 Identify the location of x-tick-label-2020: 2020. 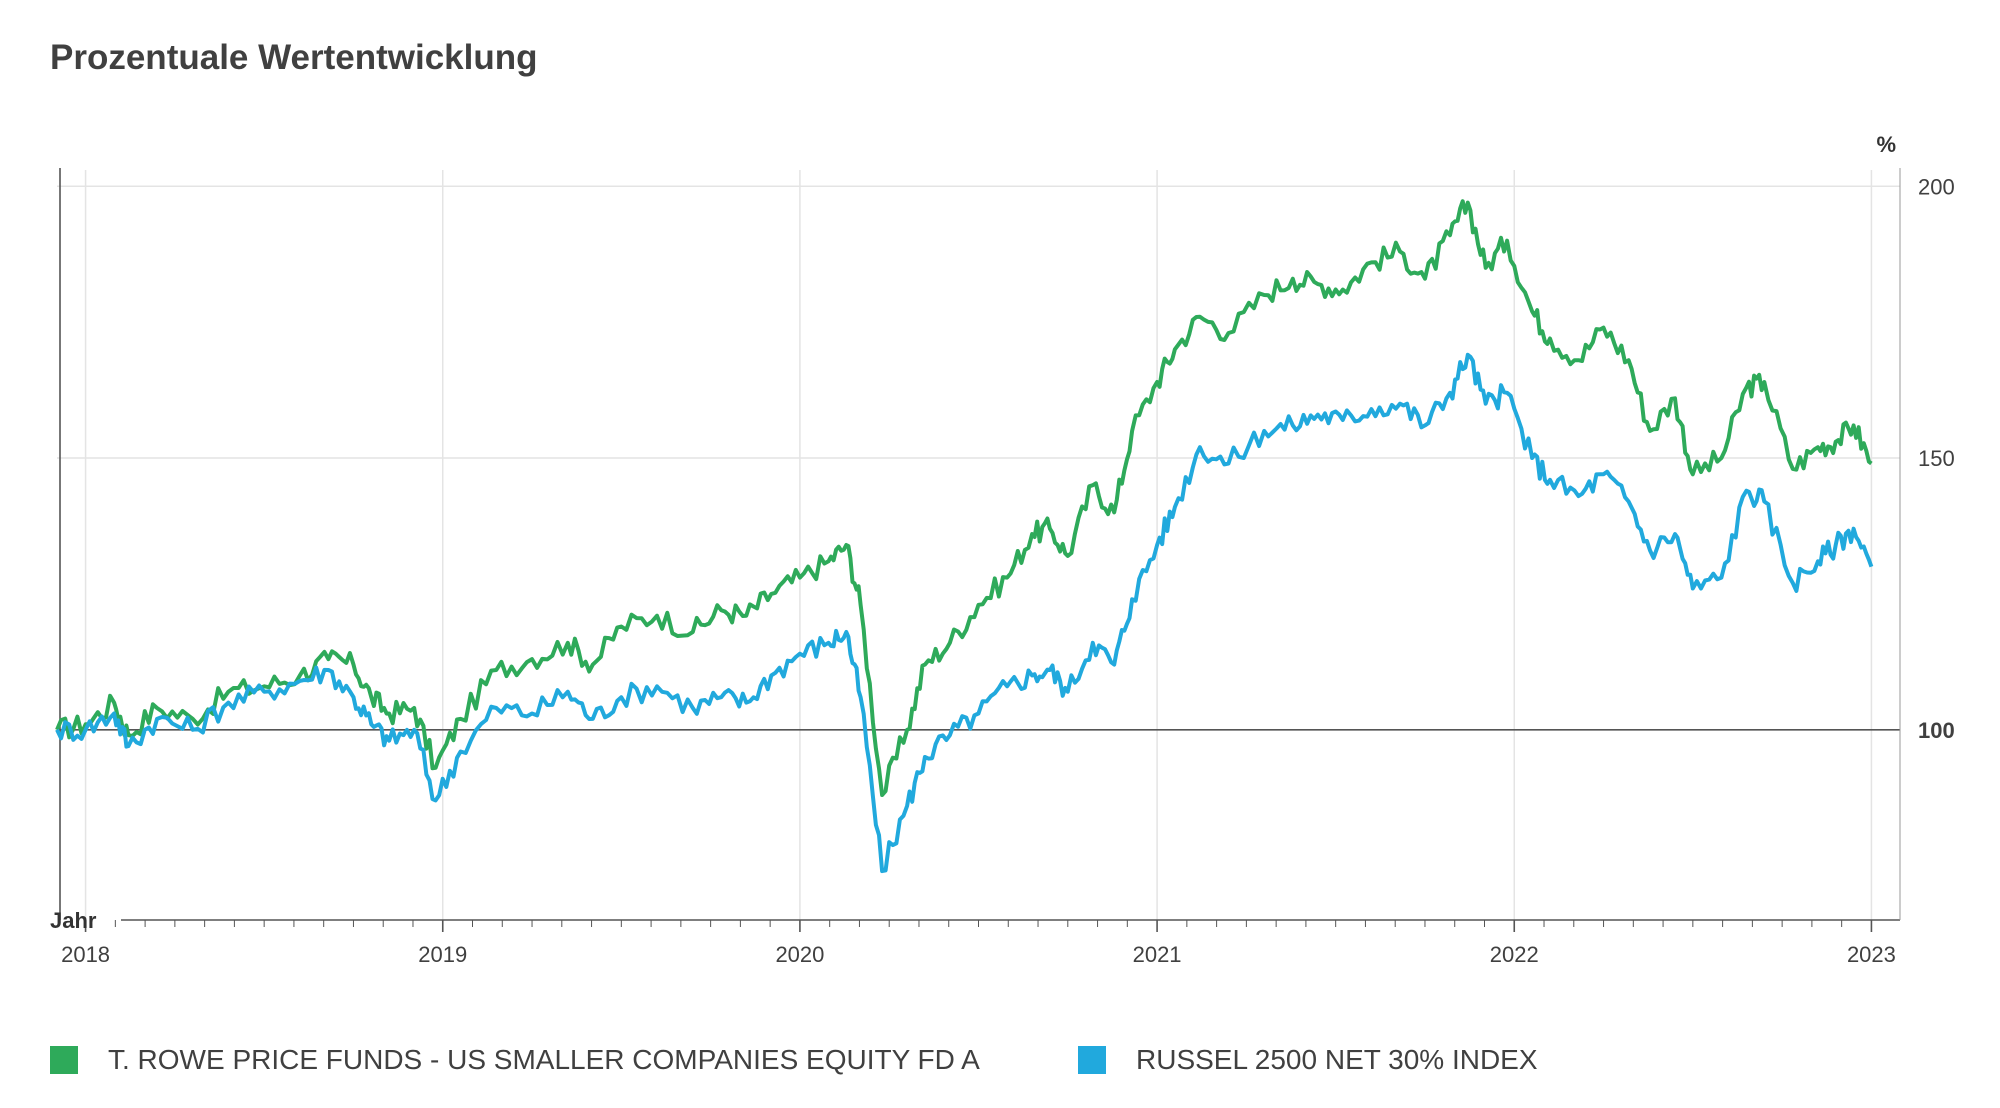
(799, 954).